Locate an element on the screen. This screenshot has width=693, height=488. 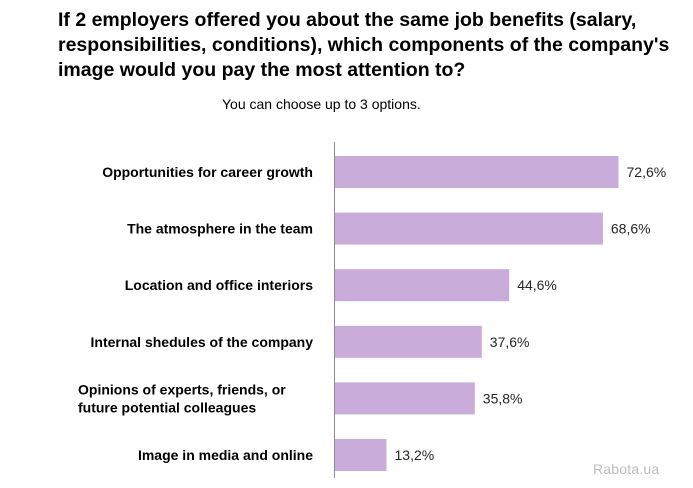
value-label: 44,6% is located at coordinates (537, 285).